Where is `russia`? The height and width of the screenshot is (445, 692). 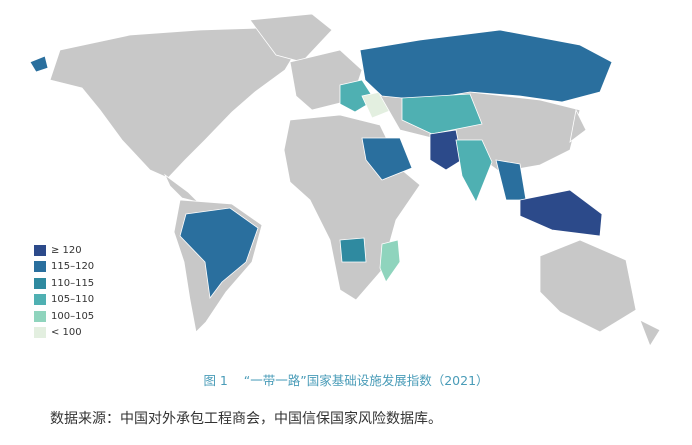
russia is located at coordinates (486, 66).